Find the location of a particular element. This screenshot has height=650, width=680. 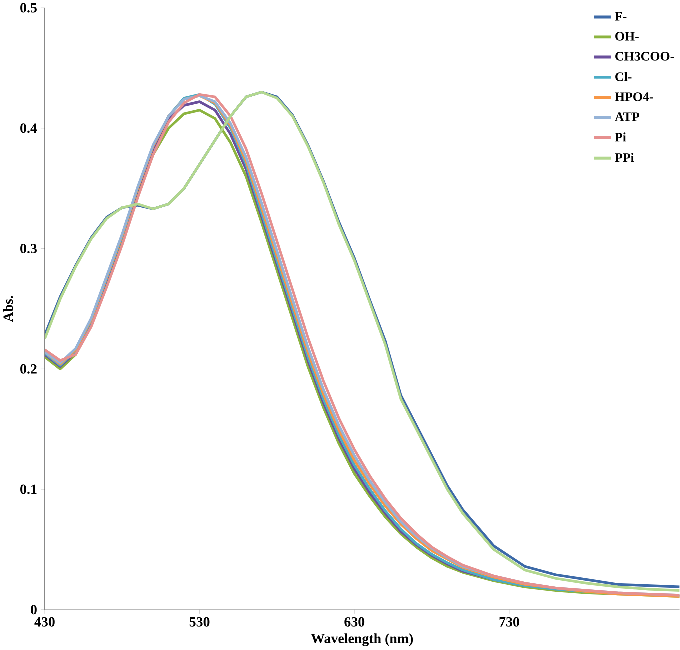

legend-label: F- is located at coordinates (621, 16).